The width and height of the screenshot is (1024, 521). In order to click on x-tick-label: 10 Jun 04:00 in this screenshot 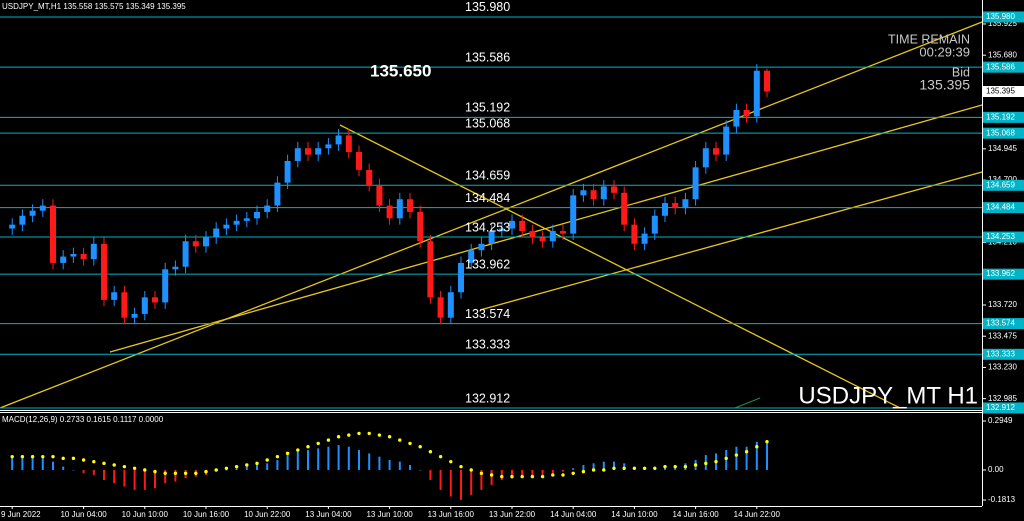, I will do `click(83, 514)`.